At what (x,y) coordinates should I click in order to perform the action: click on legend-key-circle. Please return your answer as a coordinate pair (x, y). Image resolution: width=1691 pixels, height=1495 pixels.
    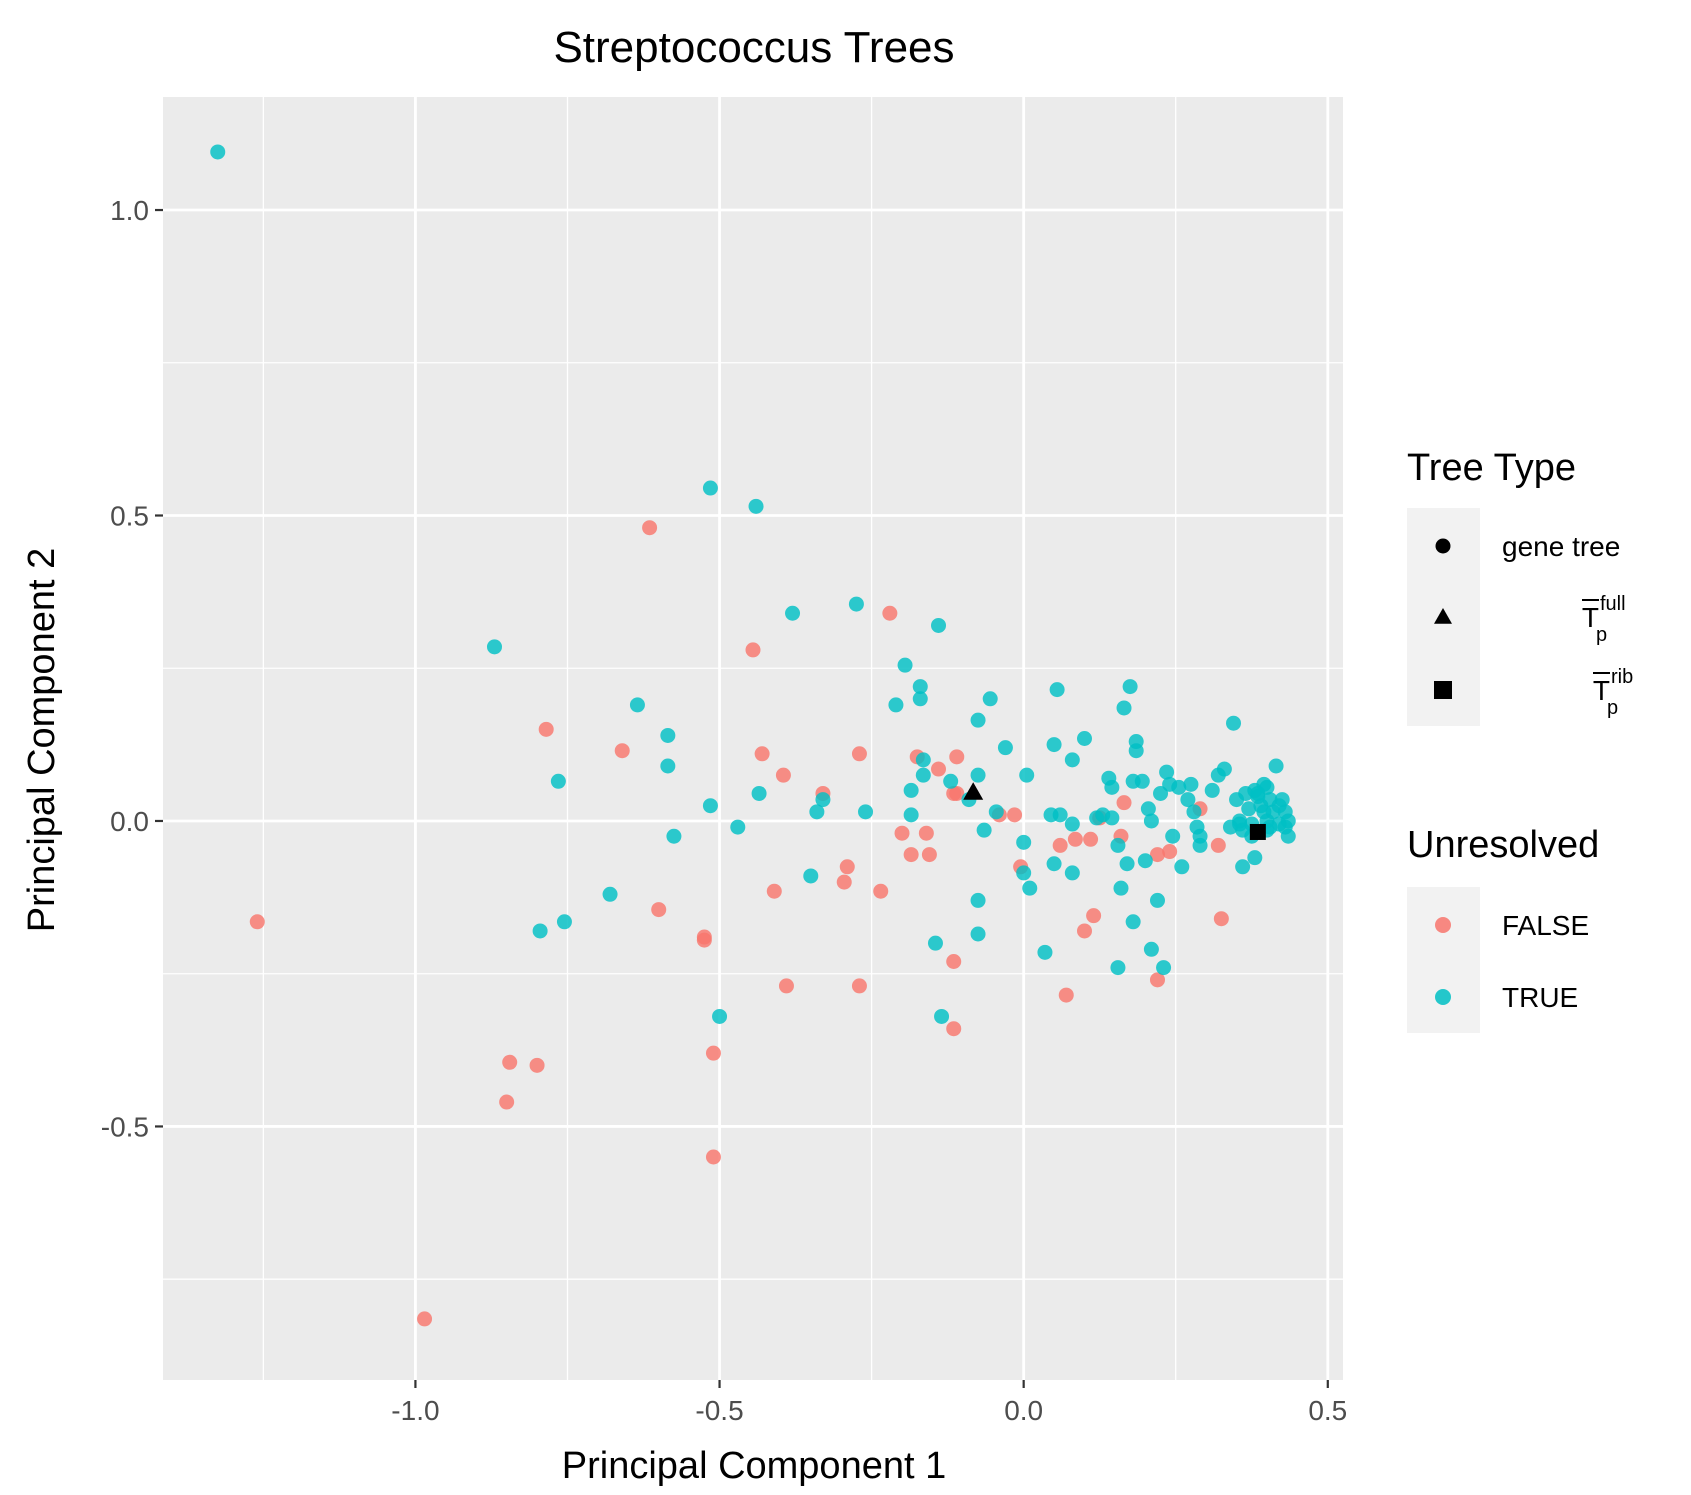
    Looking at the image, I should click on (1443, 546).